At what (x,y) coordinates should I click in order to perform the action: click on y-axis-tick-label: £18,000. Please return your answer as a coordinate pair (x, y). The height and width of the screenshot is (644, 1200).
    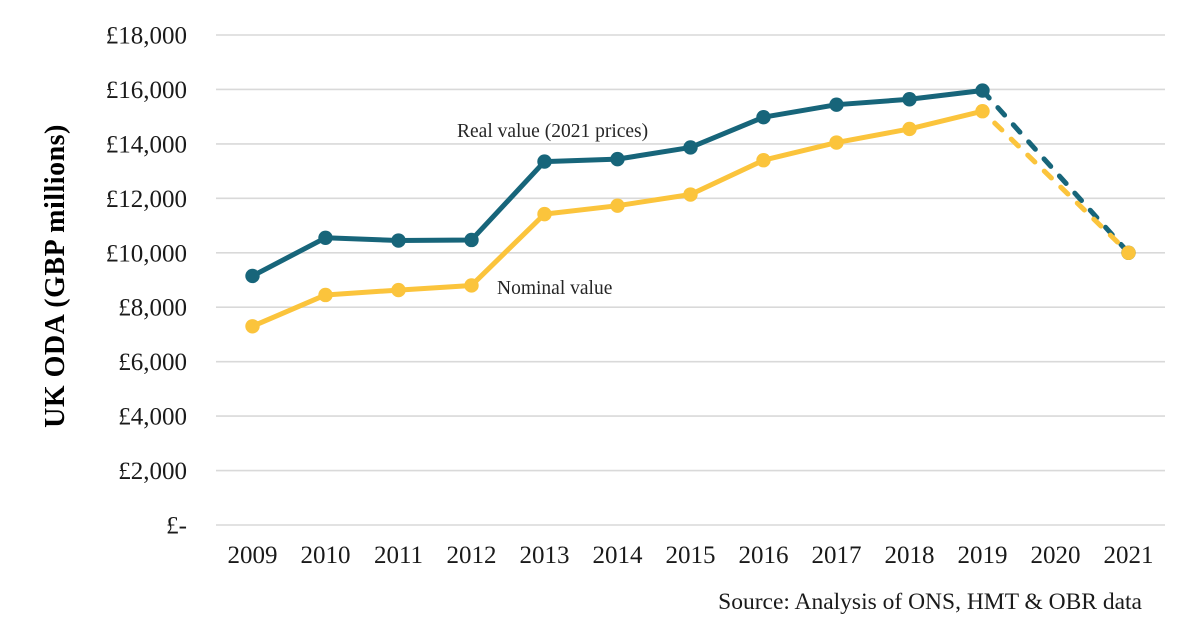
    Looking at the image, I should click on (146, 36).